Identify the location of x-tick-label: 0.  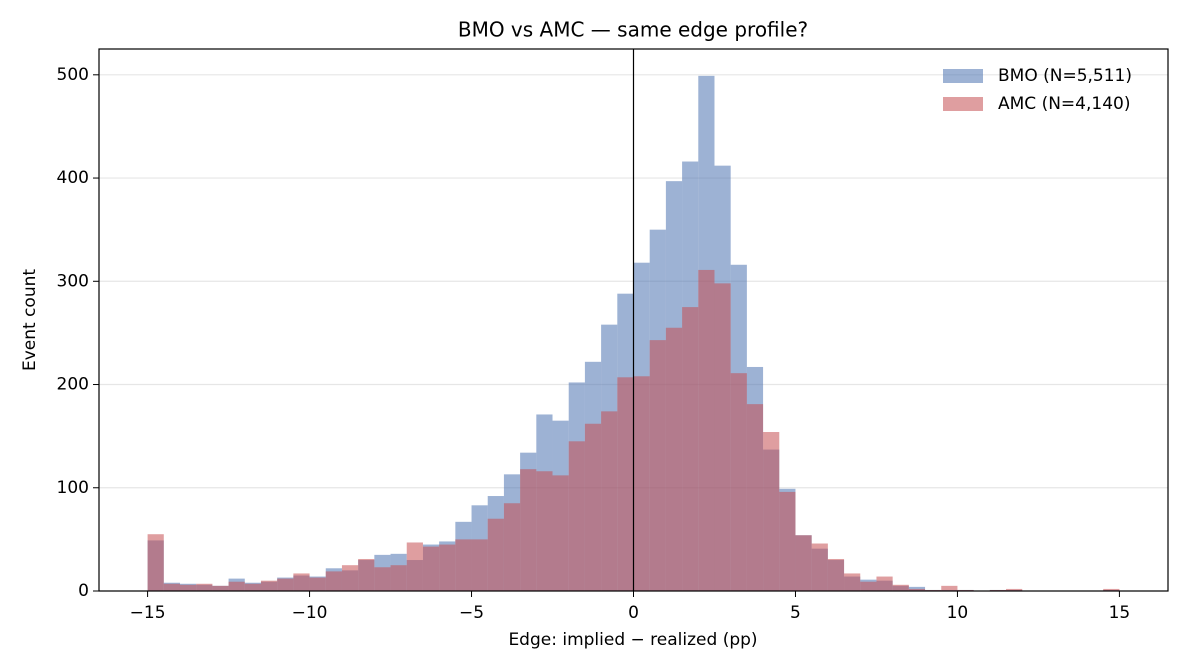
(633, 613).